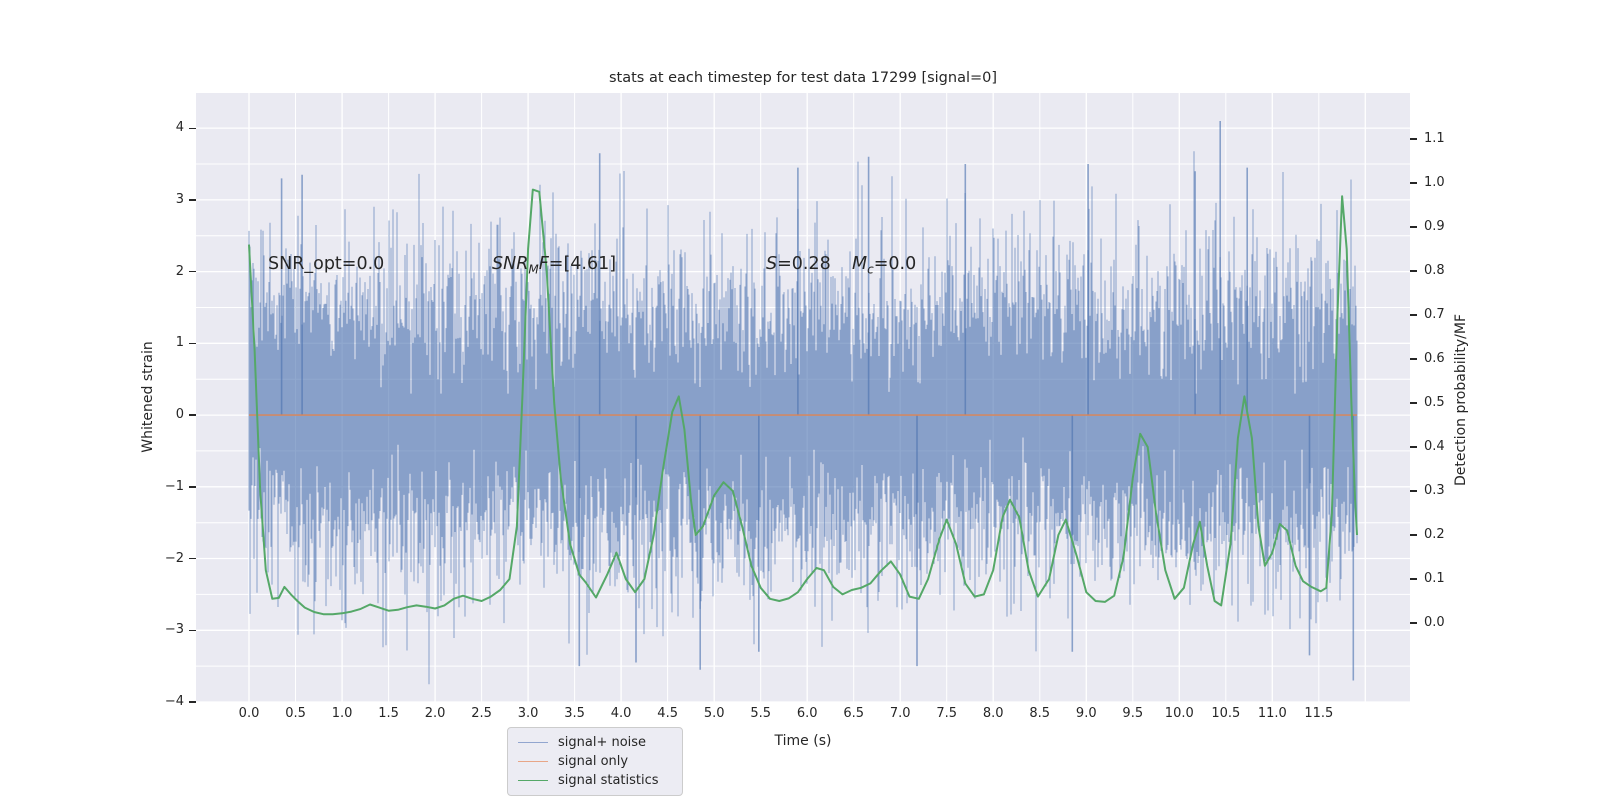  What do you see at coordinates (533, 761) in the screenshot?
I see `legend-line-signal-only` at bounding box center [533, 761].